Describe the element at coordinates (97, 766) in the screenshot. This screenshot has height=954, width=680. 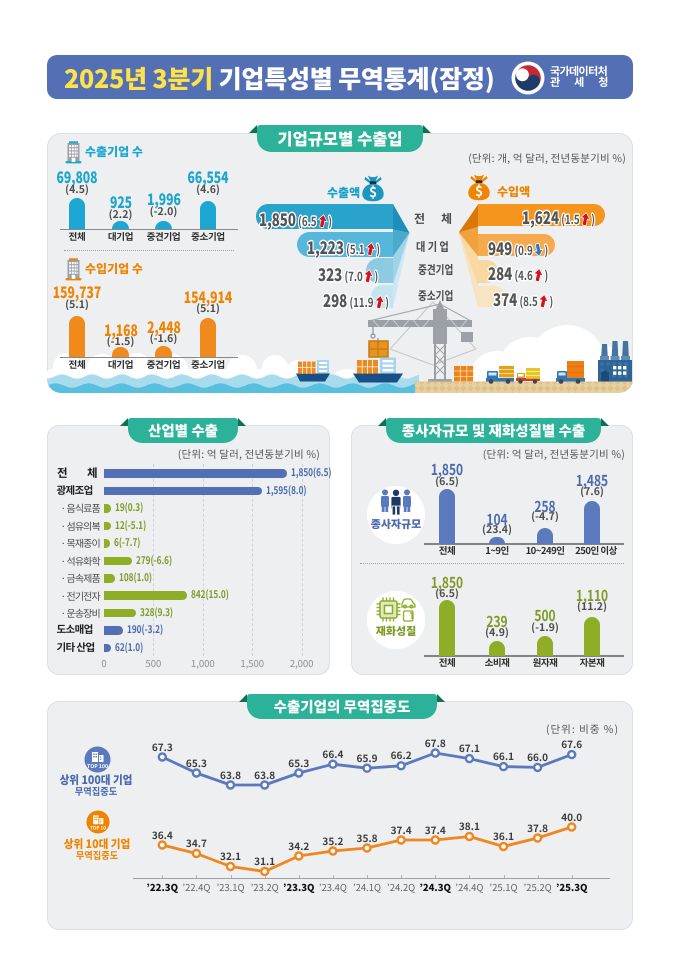
I see `svg-text: TOP 100` at that location.